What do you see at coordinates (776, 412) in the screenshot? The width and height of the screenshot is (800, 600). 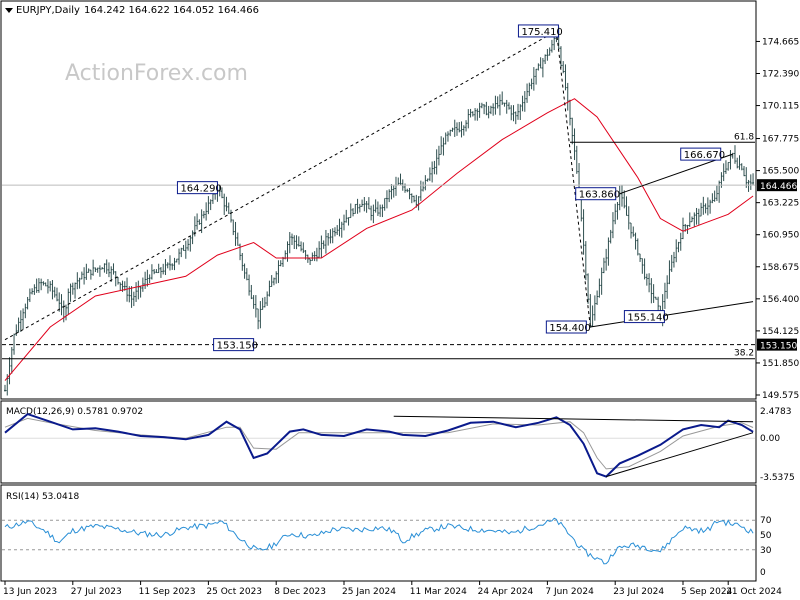 I see `macd-y-tick-label: 2.4783` at bounding box center [776, 412].